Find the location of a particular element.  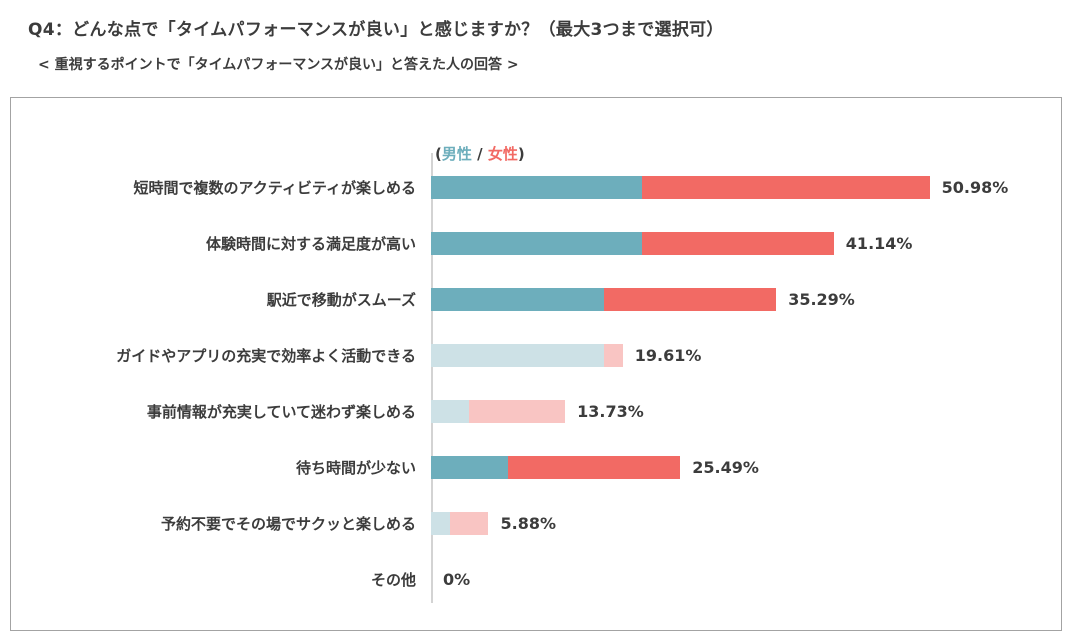

category-label: その他 is located at coordinates (393, 579).